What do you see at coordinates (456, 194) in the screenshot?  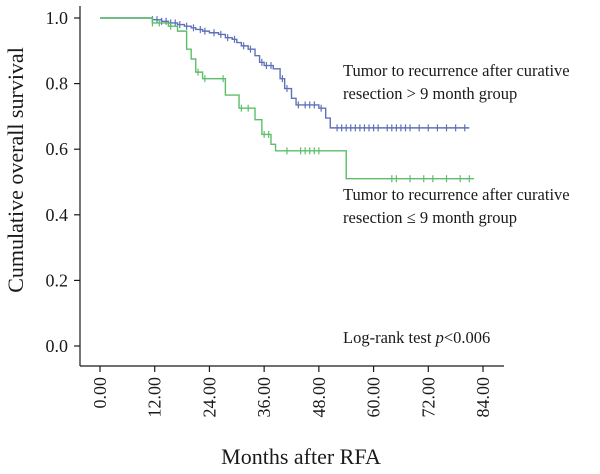 I see `series-label-2: Tumor to recurrence after curative` at bounding box center [456, 194].